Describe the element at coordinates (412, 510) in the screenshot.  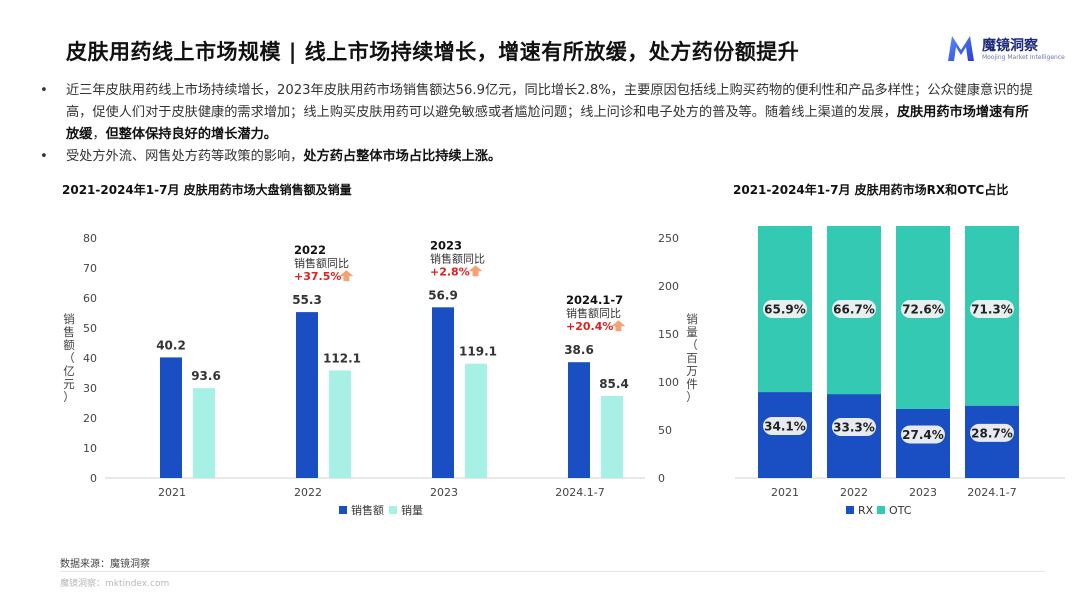
I see `legend-label-sales-volume: 销量` at that location.